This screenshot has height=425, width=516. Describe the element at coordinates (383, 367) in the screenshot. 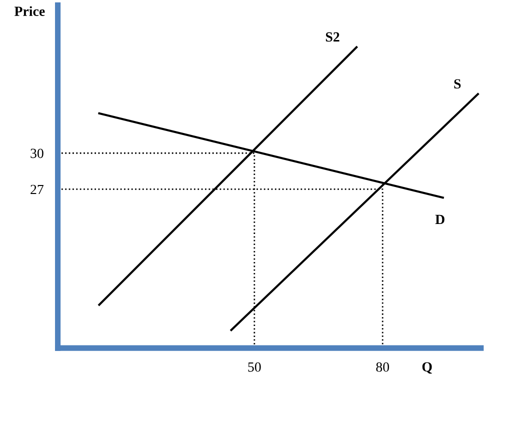

I see `x-tick-label: 80` at that location.